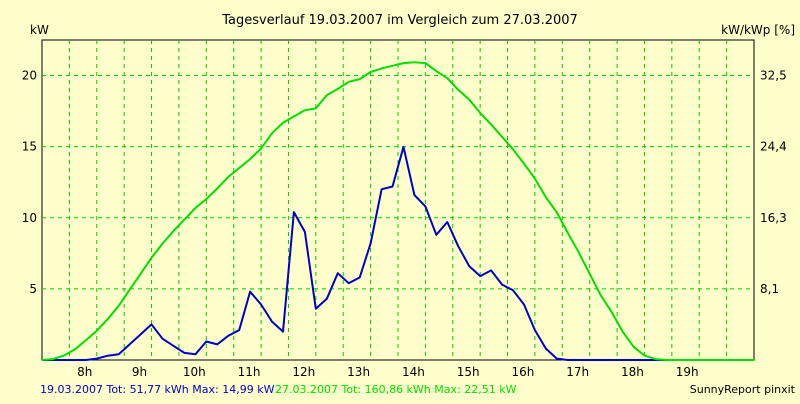 Image resolution: width=800 pixels, height=404 pixels. Describe the element at coordinates (743, 389) in the screenshot. I see `footer-credit: SunnyReport pinxit` at that location.